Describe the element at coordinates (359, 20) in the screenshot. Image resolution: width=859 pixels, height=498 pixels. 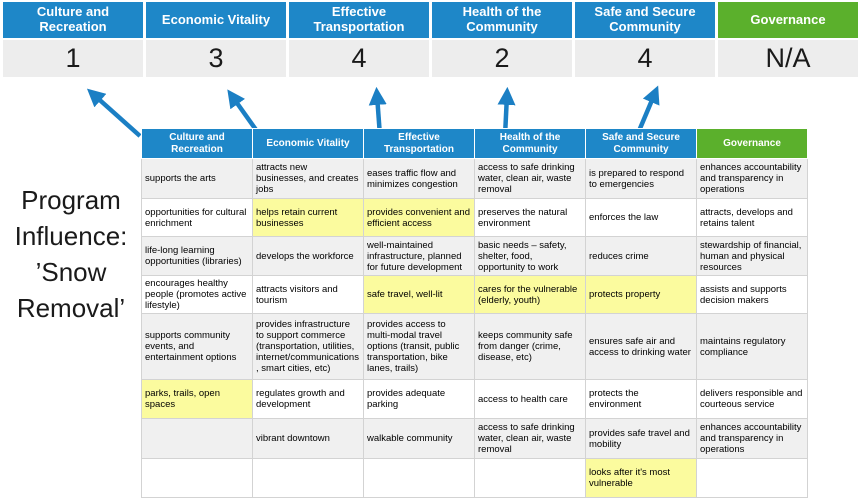
I see `summary-header-transportation: Effective Transportation` at that location.